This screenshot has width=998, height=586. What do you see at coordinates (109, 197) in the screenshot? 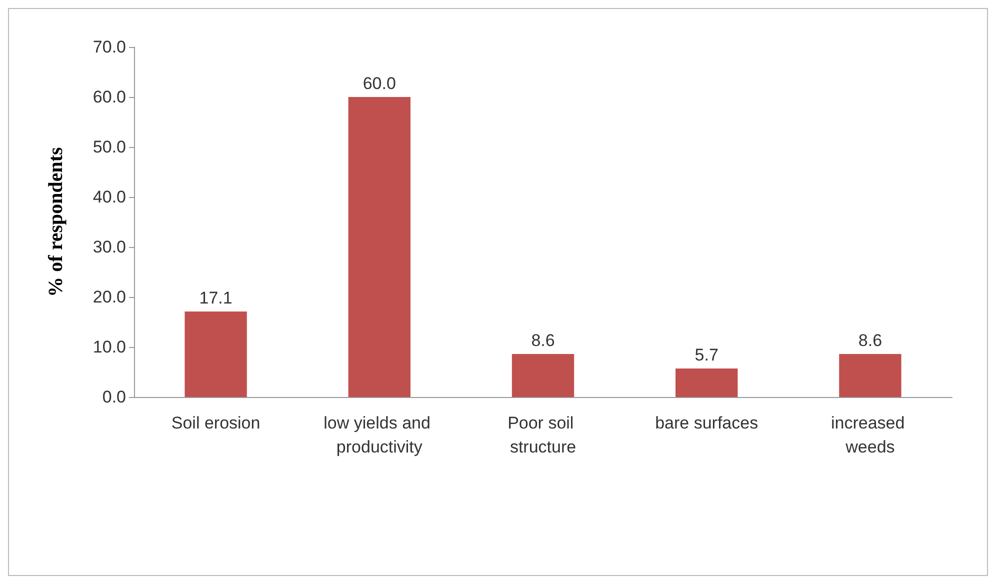
I see `y-tick-label: 40.0` at bounding box center [109, 197].